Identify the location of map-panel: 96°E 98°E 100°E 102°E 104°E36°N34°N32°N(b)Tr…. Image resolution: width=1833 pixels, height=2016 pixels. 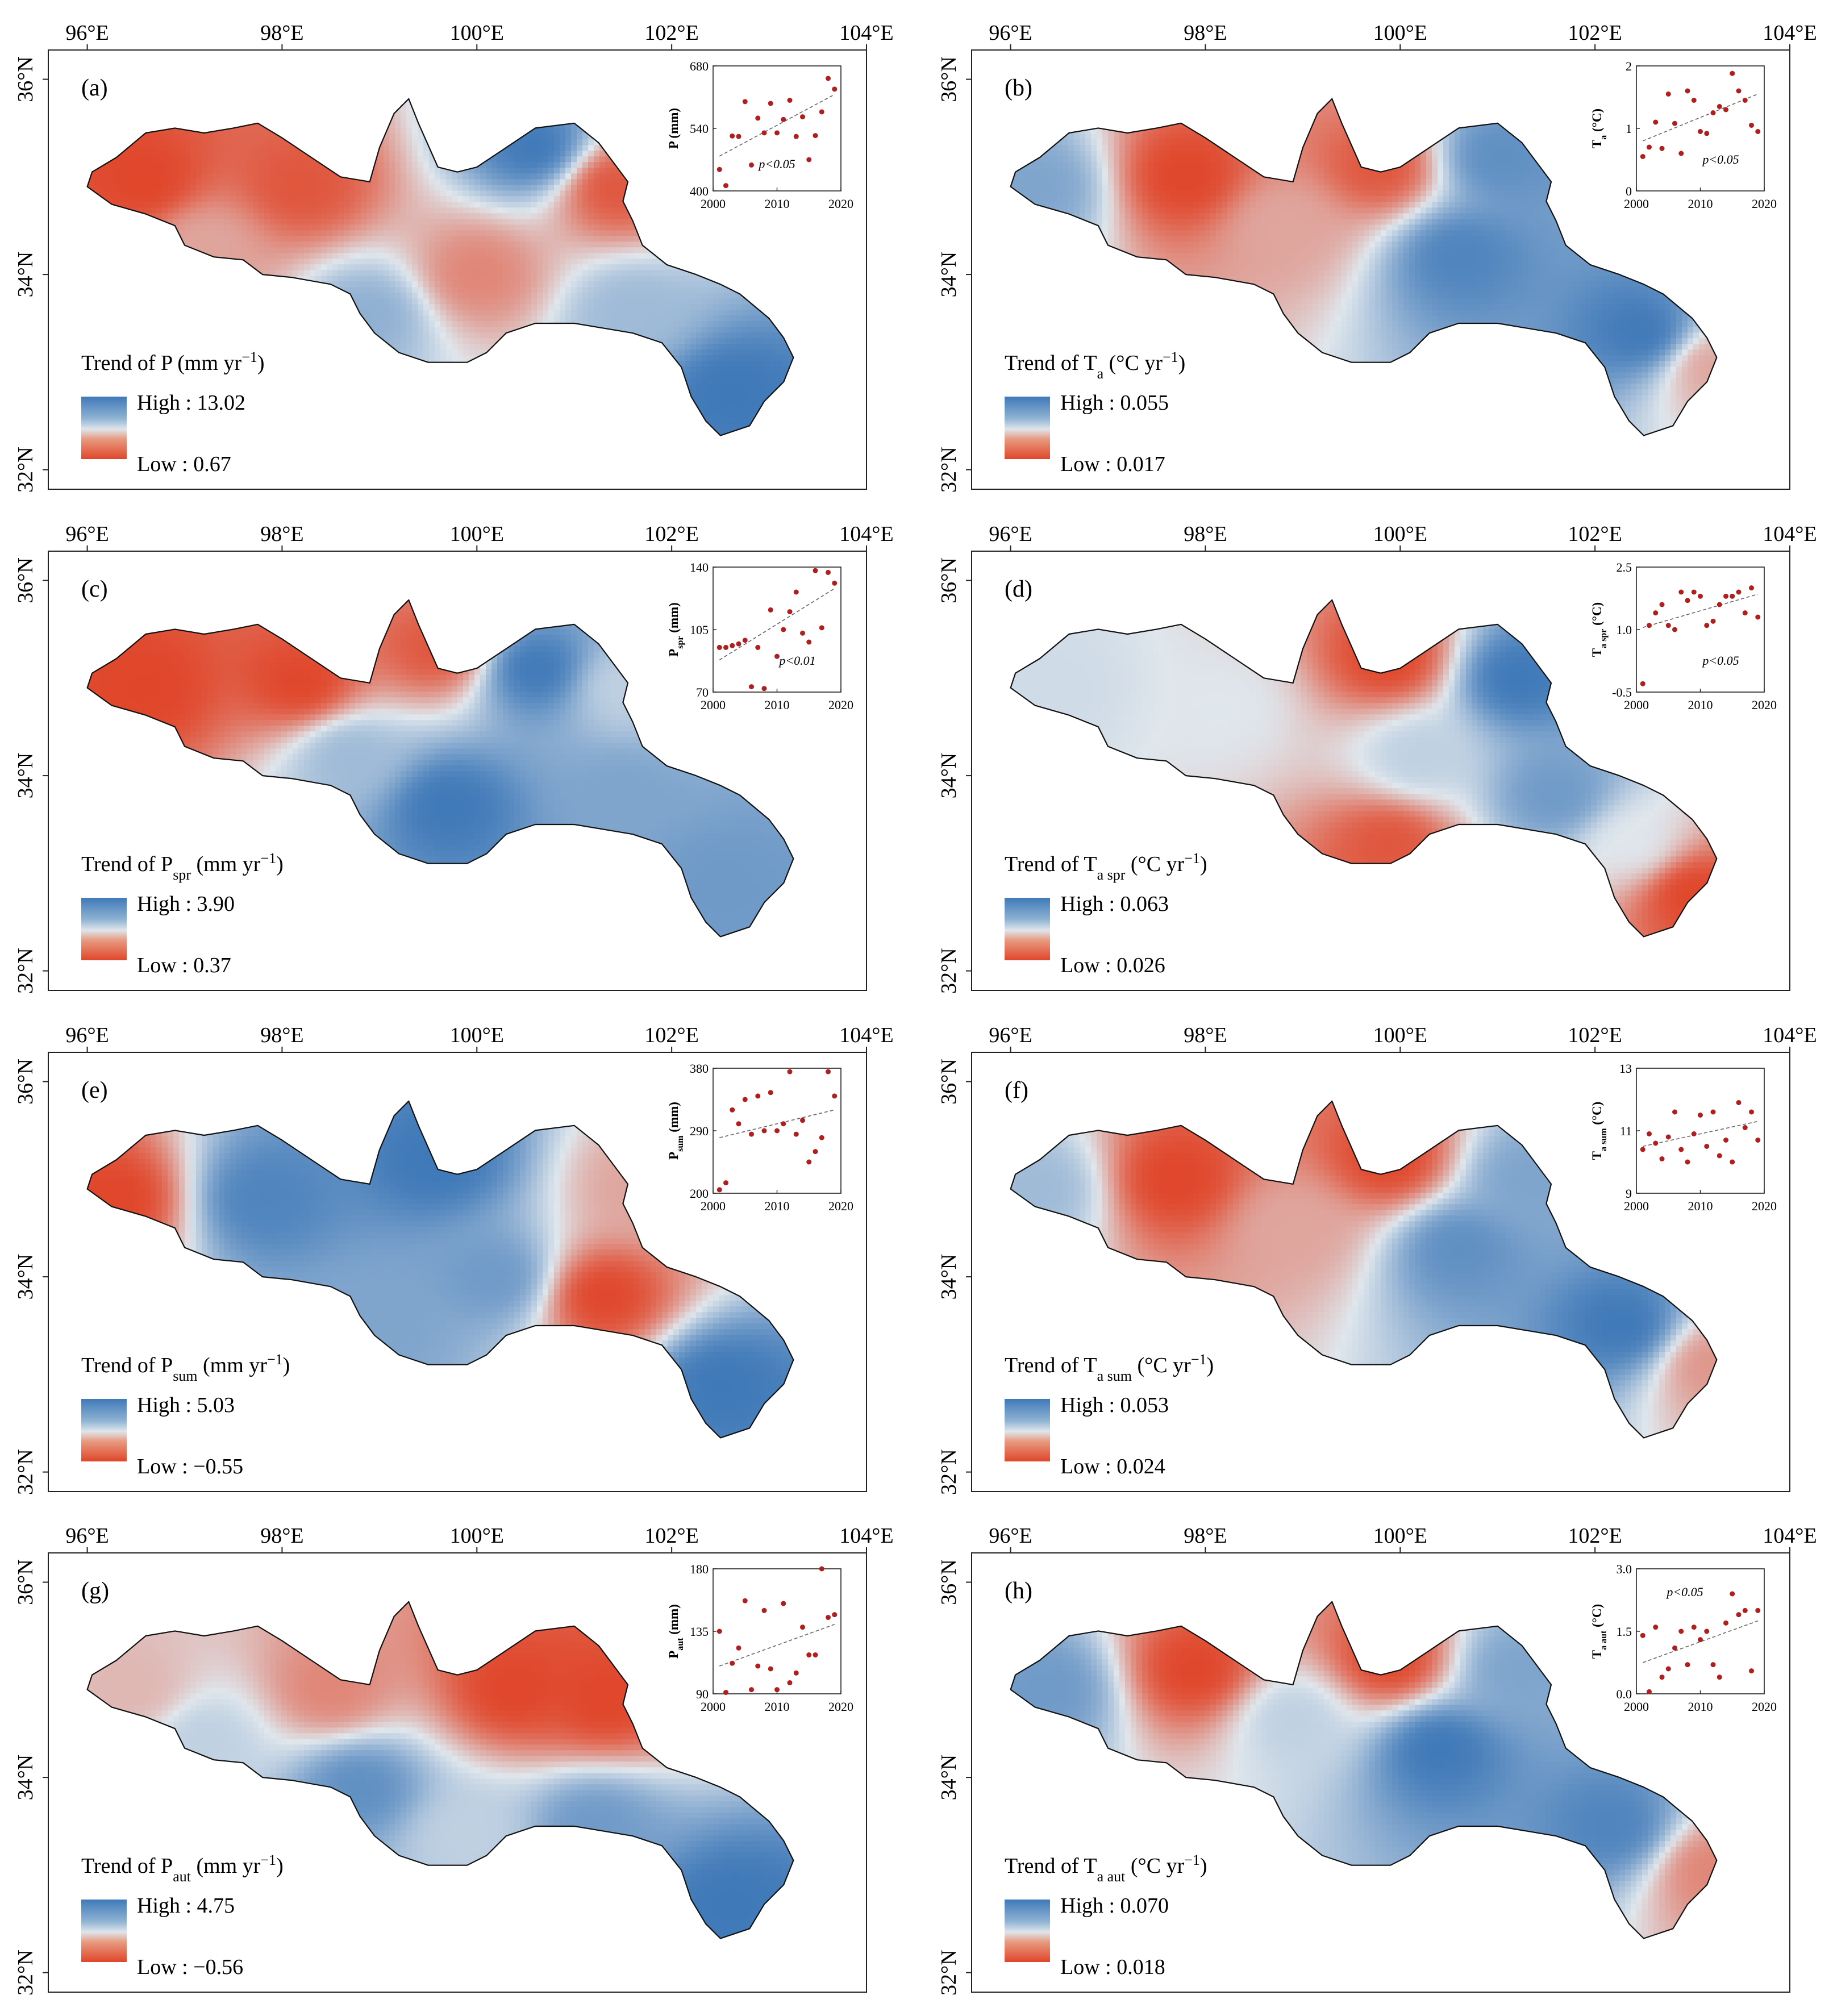
(1377, 257).